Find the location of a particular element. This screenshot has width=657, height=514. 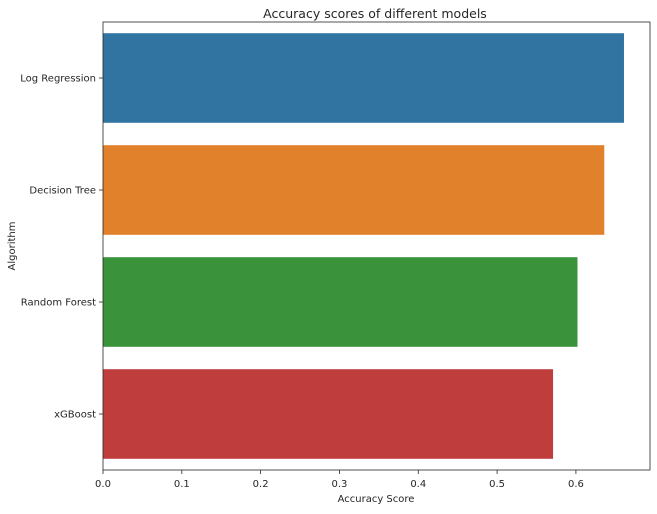

bar-random-forest is located at coordinates (340, 302).